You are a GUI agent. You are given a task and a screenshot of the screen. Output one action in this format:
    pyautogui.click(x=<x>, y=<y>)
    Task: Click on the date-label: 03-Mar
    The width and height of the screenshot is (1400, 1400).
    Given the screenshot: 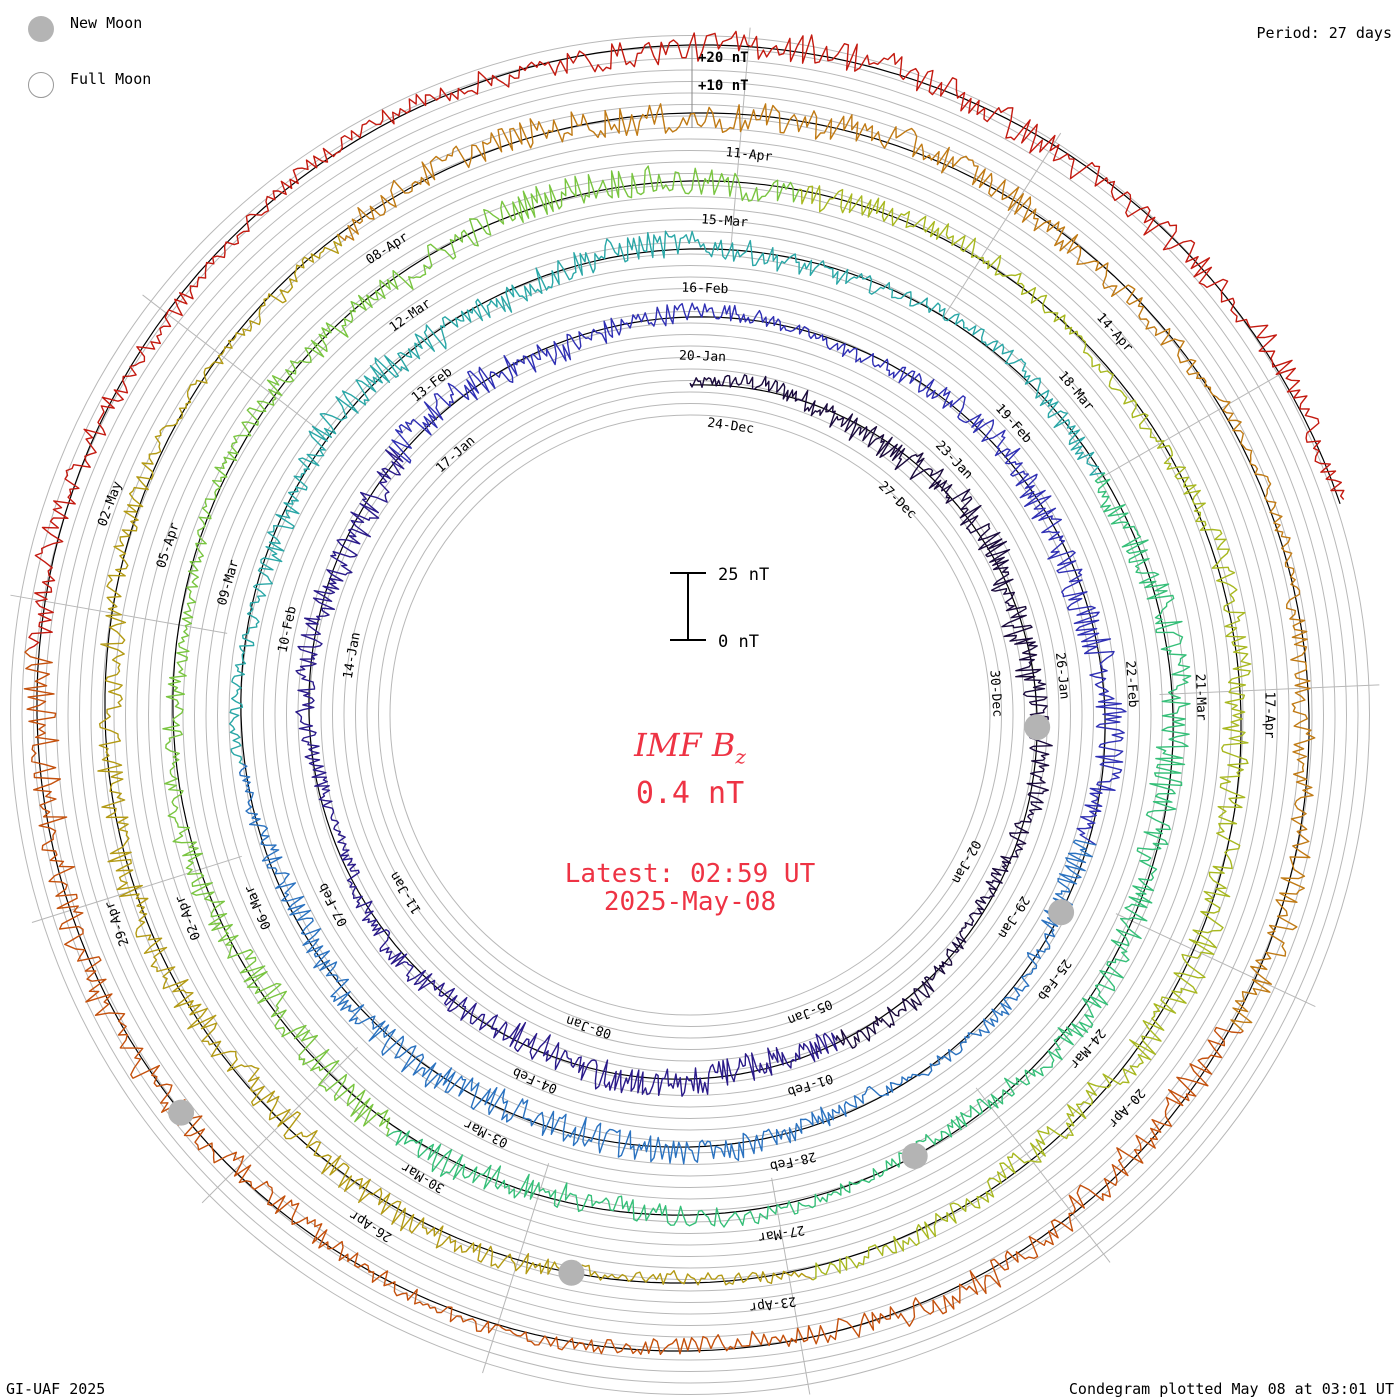 What is the action you would take?
    pyautogui.click(x=486, y=1133)
    